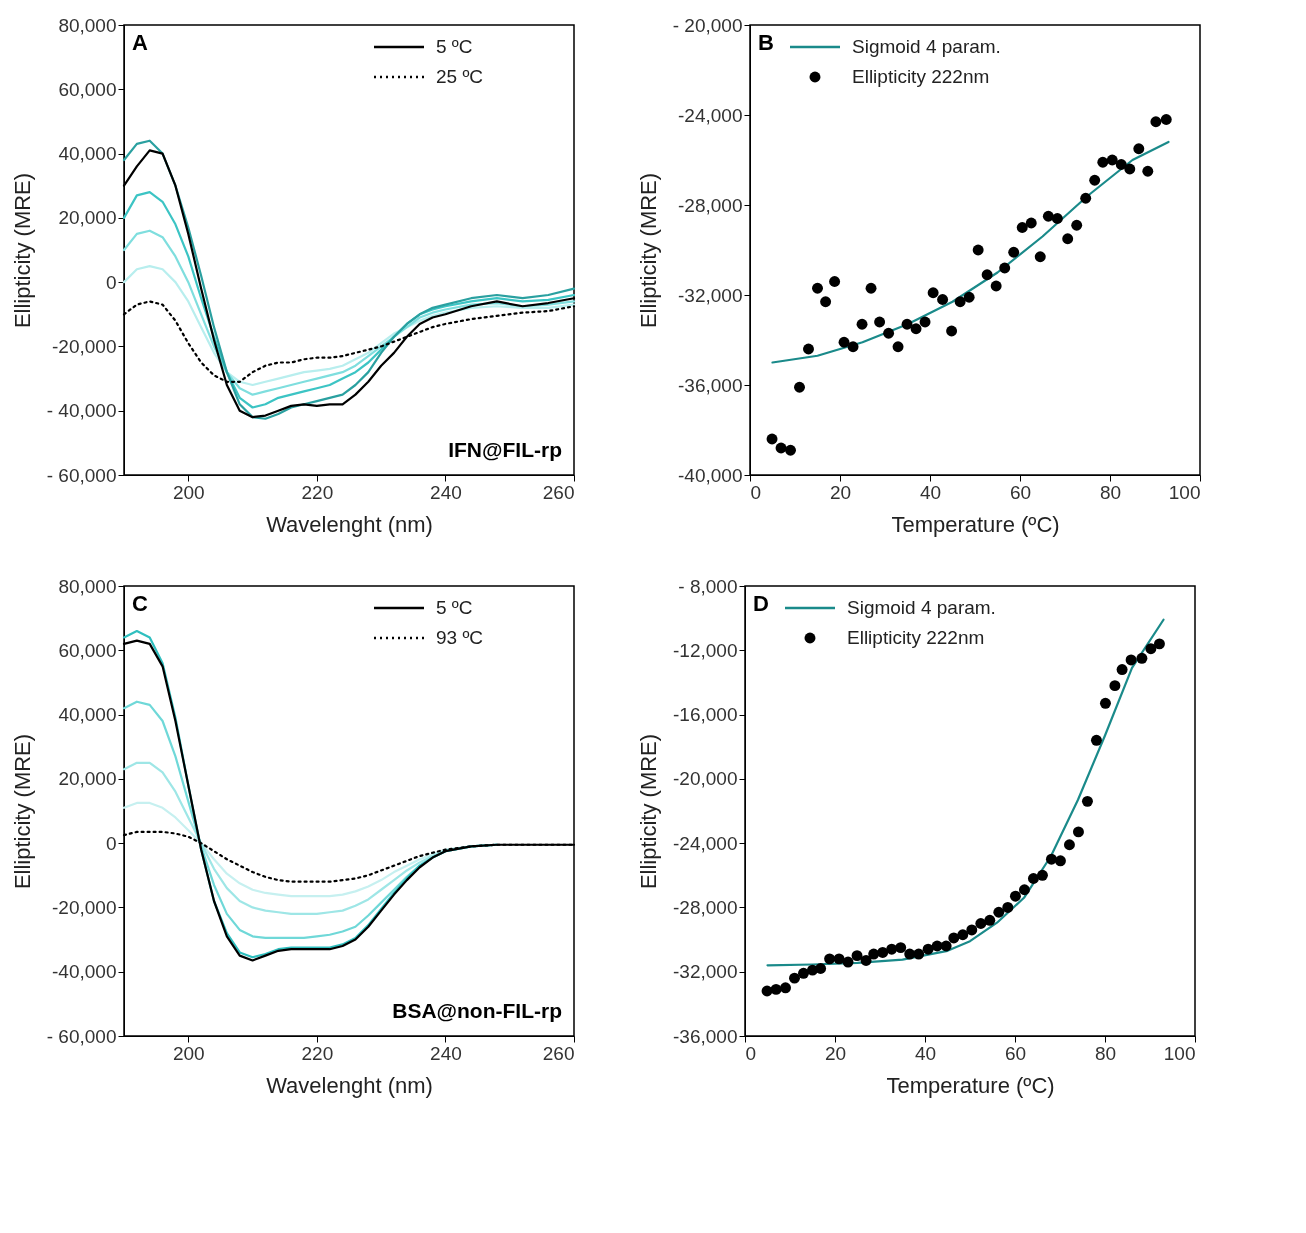 The image size is (1306, 1233). I want to click on y-tick-label: - 20,000, so click(707, 25).